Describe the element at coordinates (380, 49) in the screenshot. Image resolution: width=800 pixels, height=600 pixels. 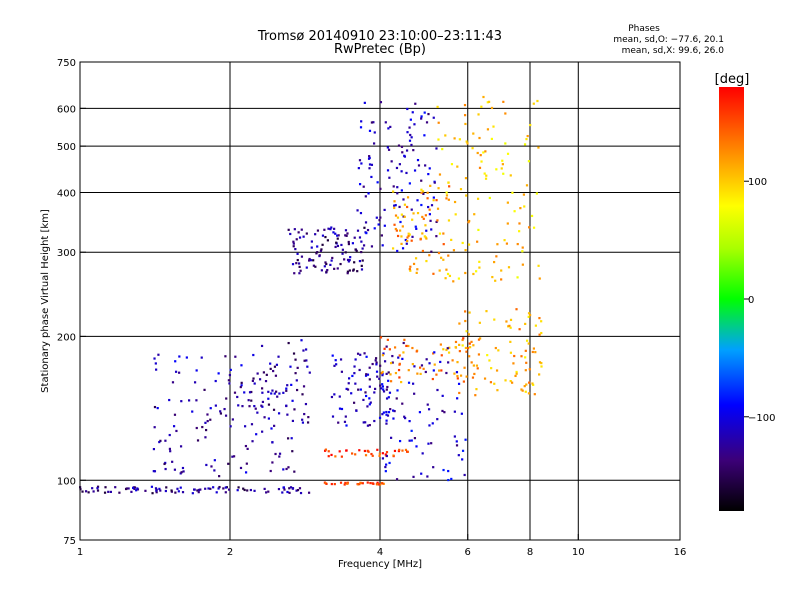
I see `chart-subtitle: RwPretec (Bp)` at that location.